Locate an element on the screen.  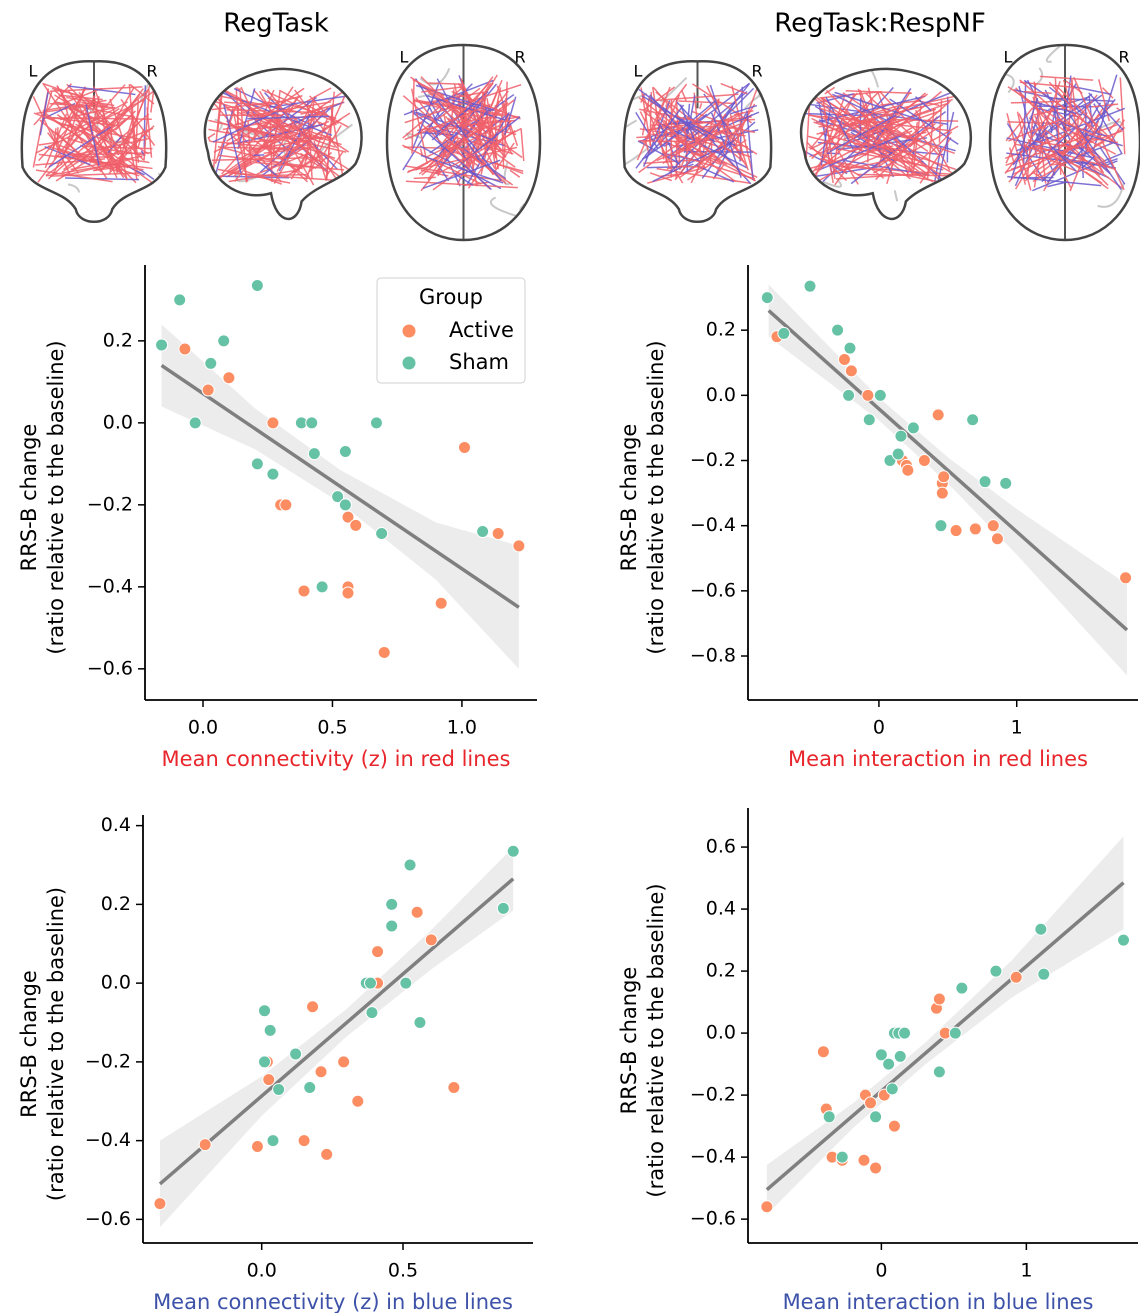
y-tick-label: −0.2 is located at coordinates (713, 1095).